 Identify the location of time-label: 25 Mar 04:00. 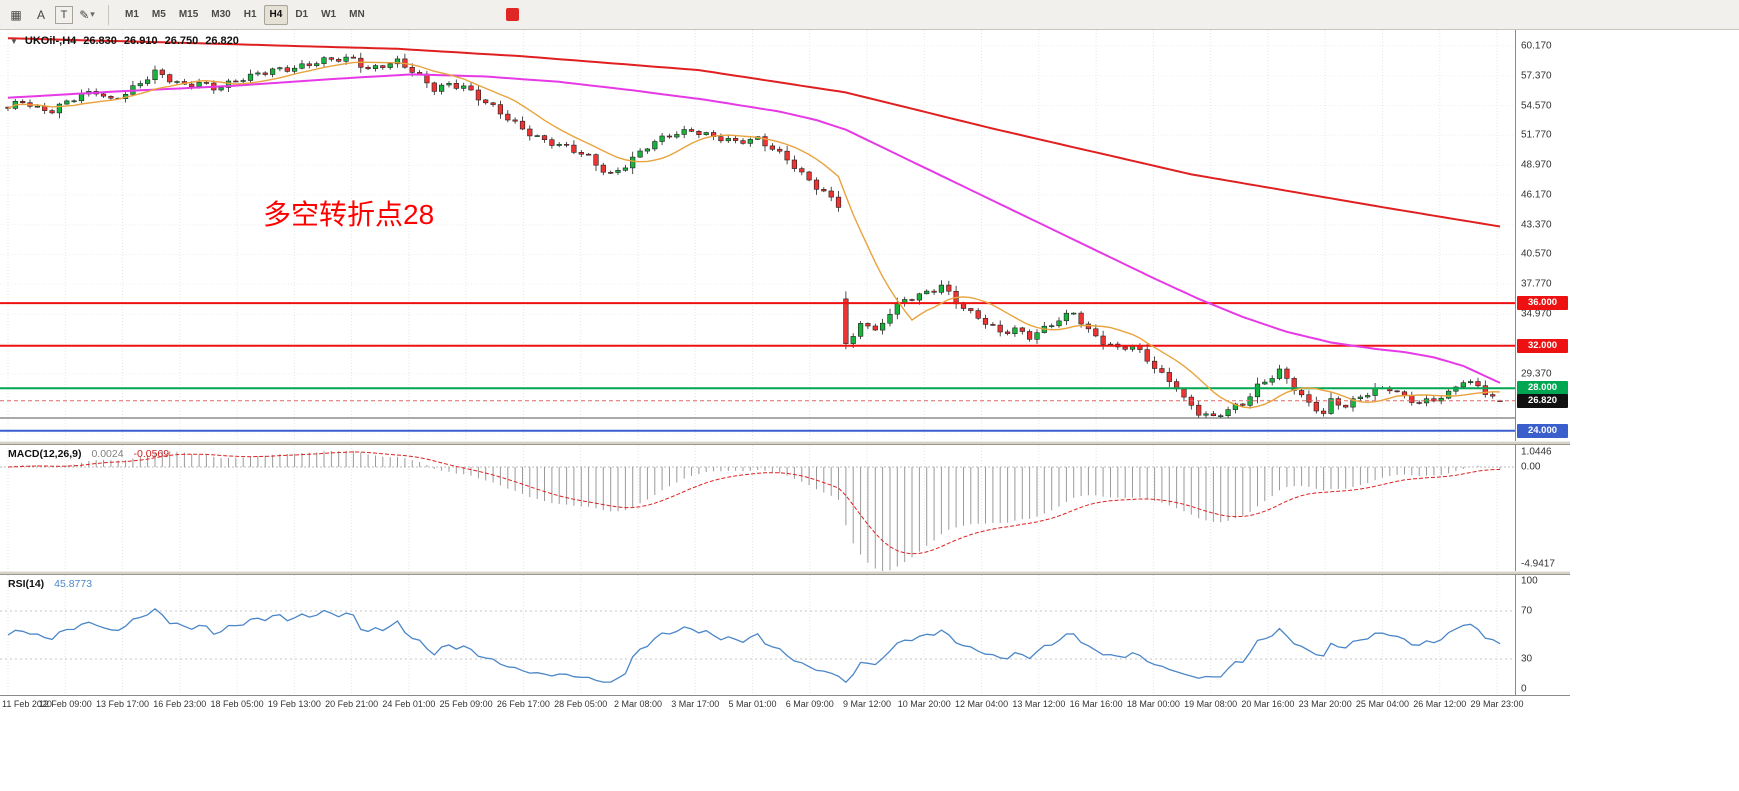
(1382, 704).